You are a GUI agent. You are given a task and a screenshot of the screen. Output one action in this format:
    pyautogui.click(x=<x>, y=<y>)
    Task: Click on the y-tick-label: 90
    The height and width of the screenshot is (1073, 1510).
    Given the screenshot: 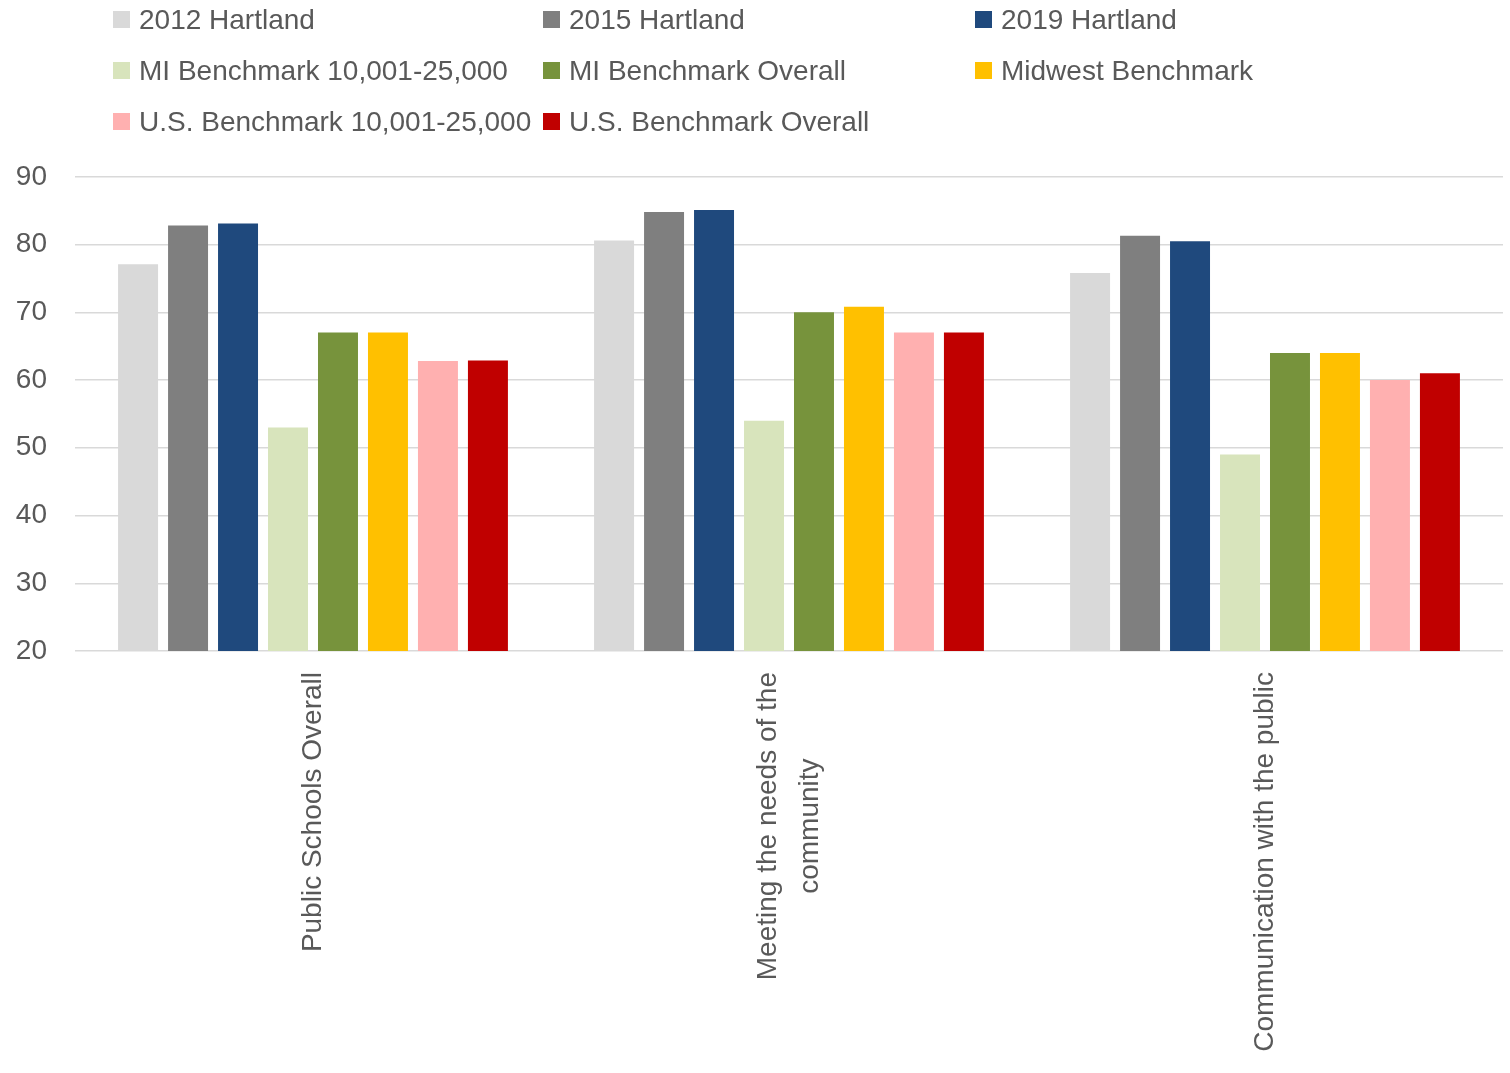 What is the action you would take?
    pyautogui.click(x=31, y=175)
    